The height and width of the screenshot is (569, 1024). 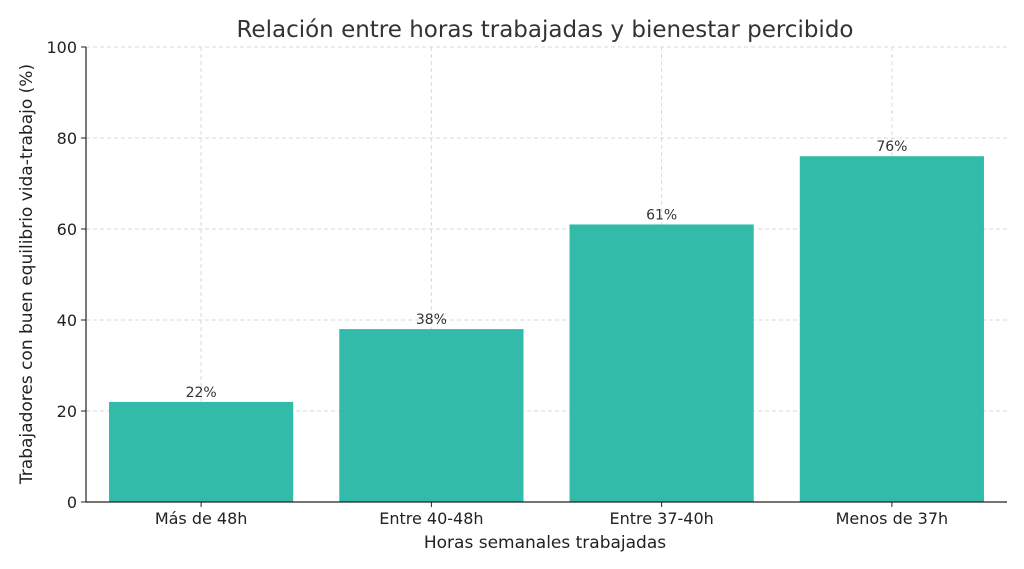 I want to click on y-tick-label: 40, so click(x=67, y=320).